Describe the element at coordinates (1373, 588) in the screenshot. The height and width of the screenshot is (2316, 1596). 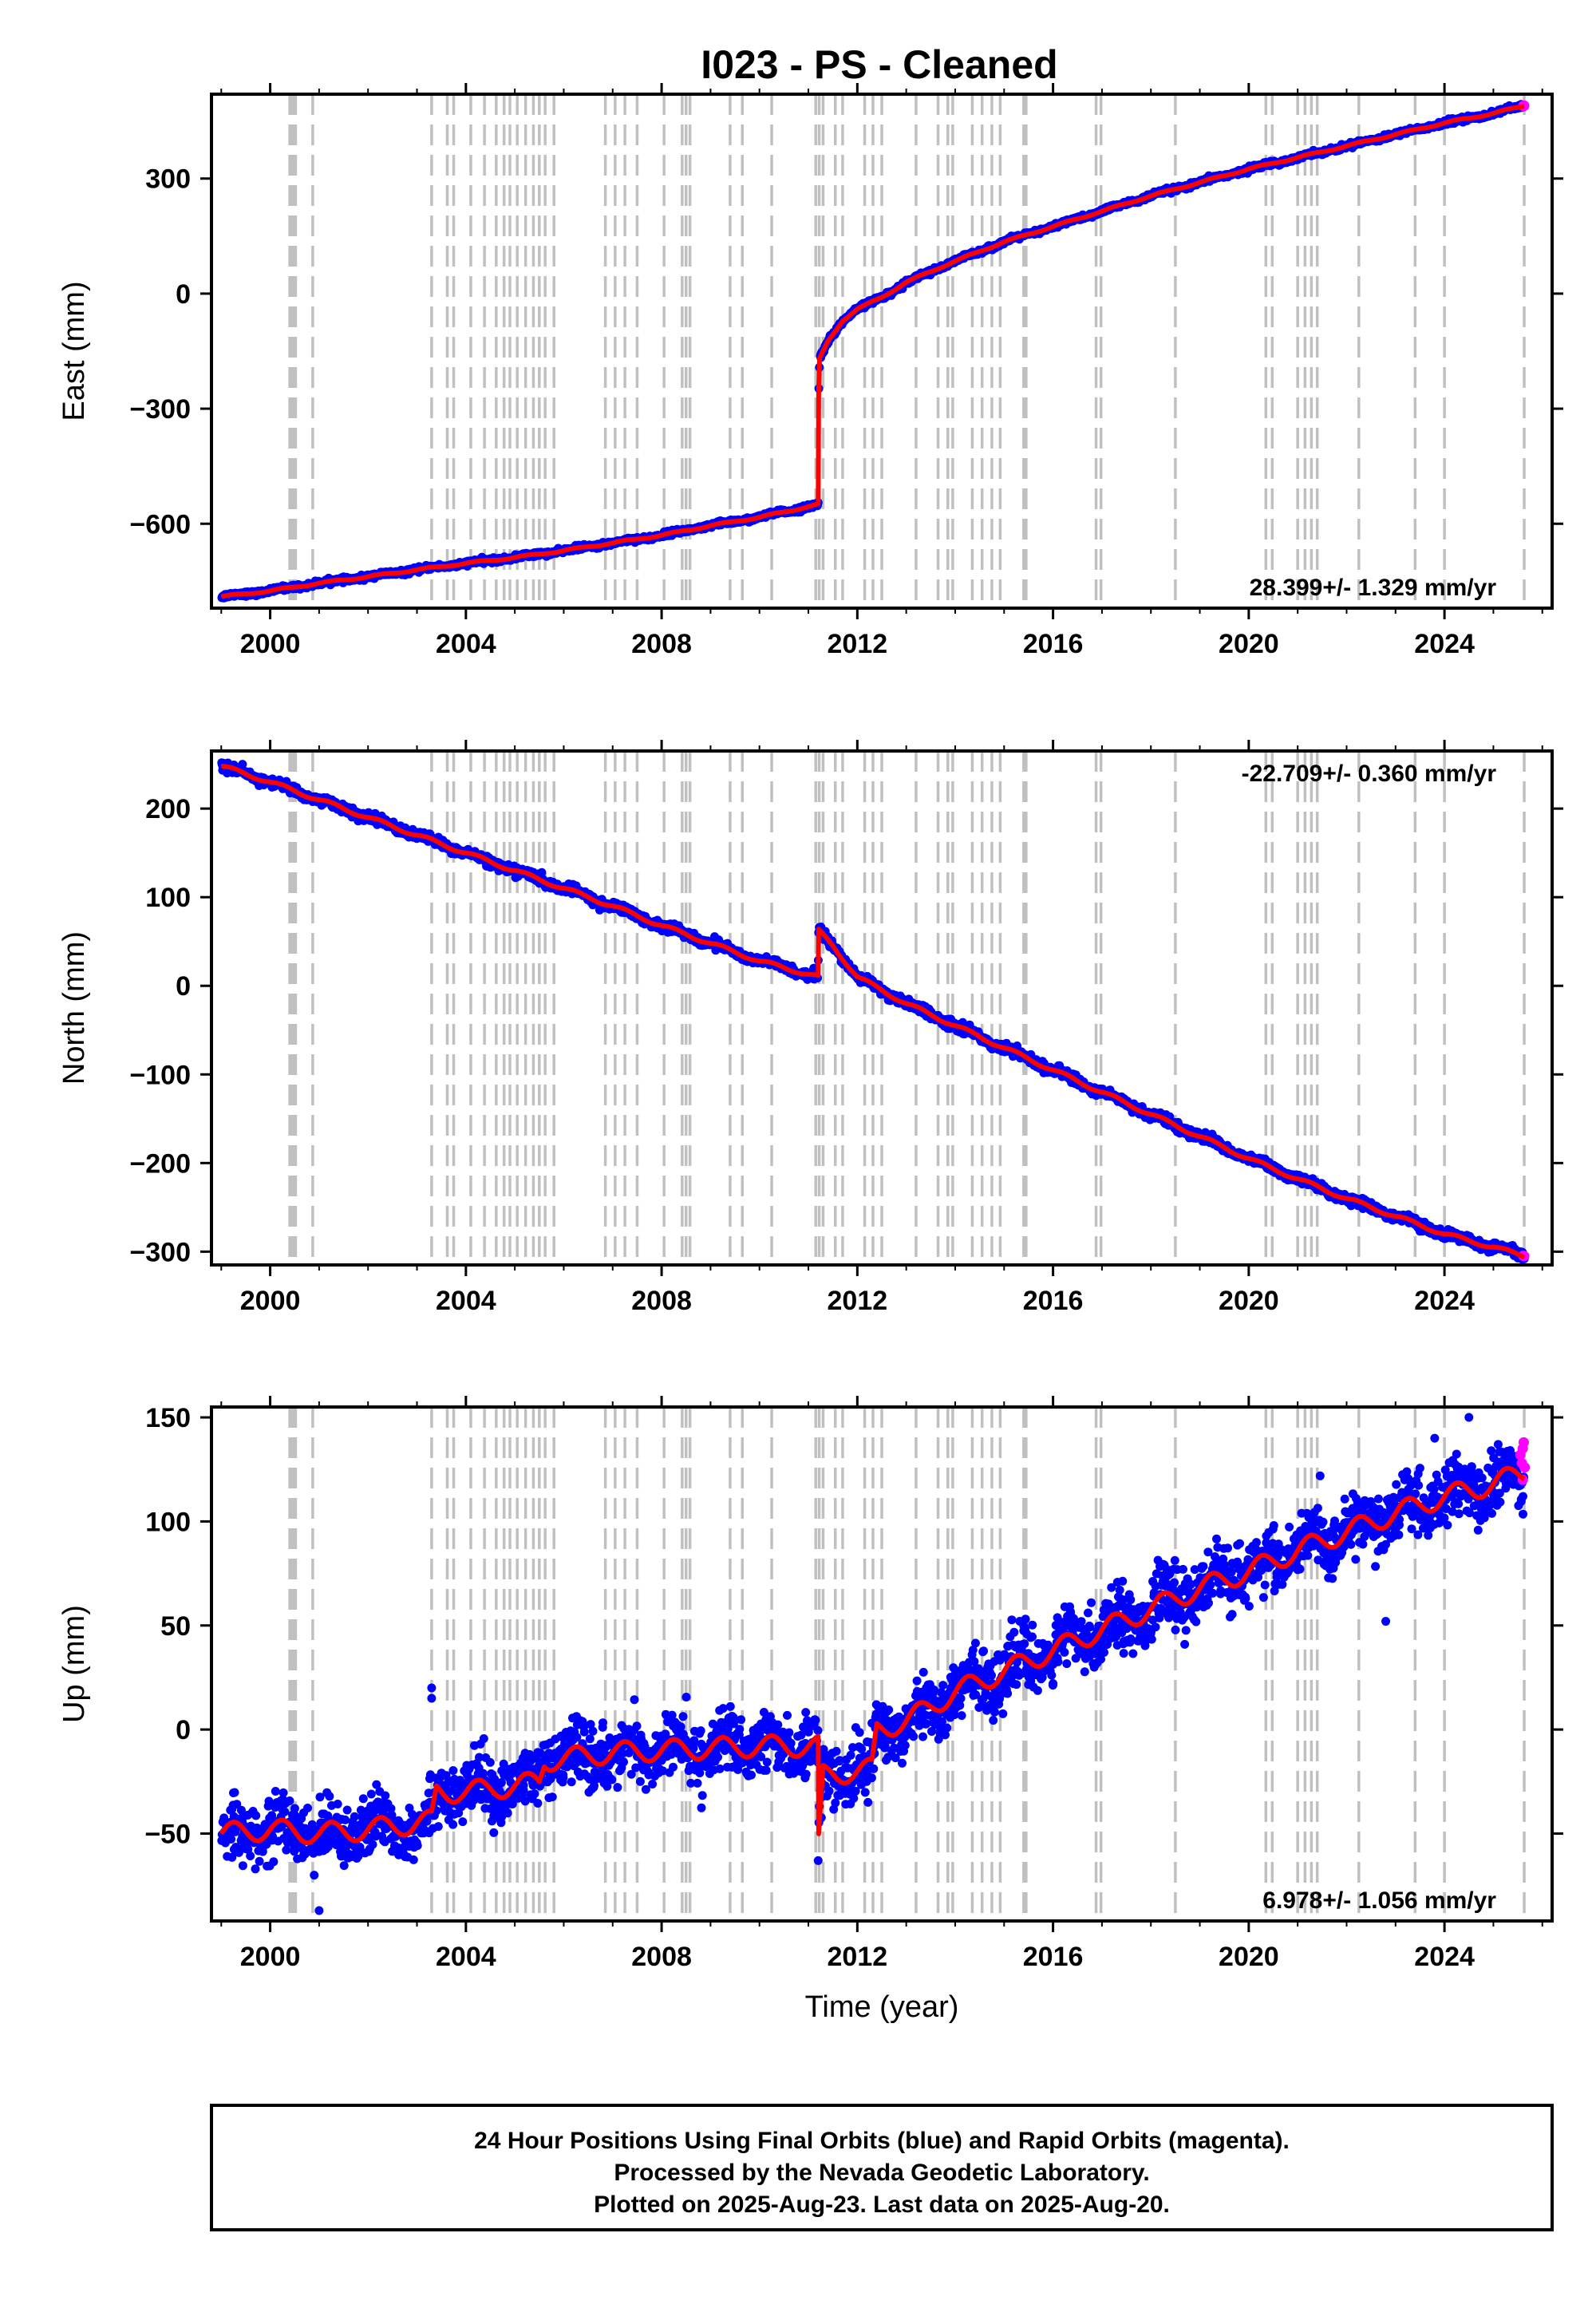
I see `rate-label: 28.399+/- 1.329 mm/yr` at that location.